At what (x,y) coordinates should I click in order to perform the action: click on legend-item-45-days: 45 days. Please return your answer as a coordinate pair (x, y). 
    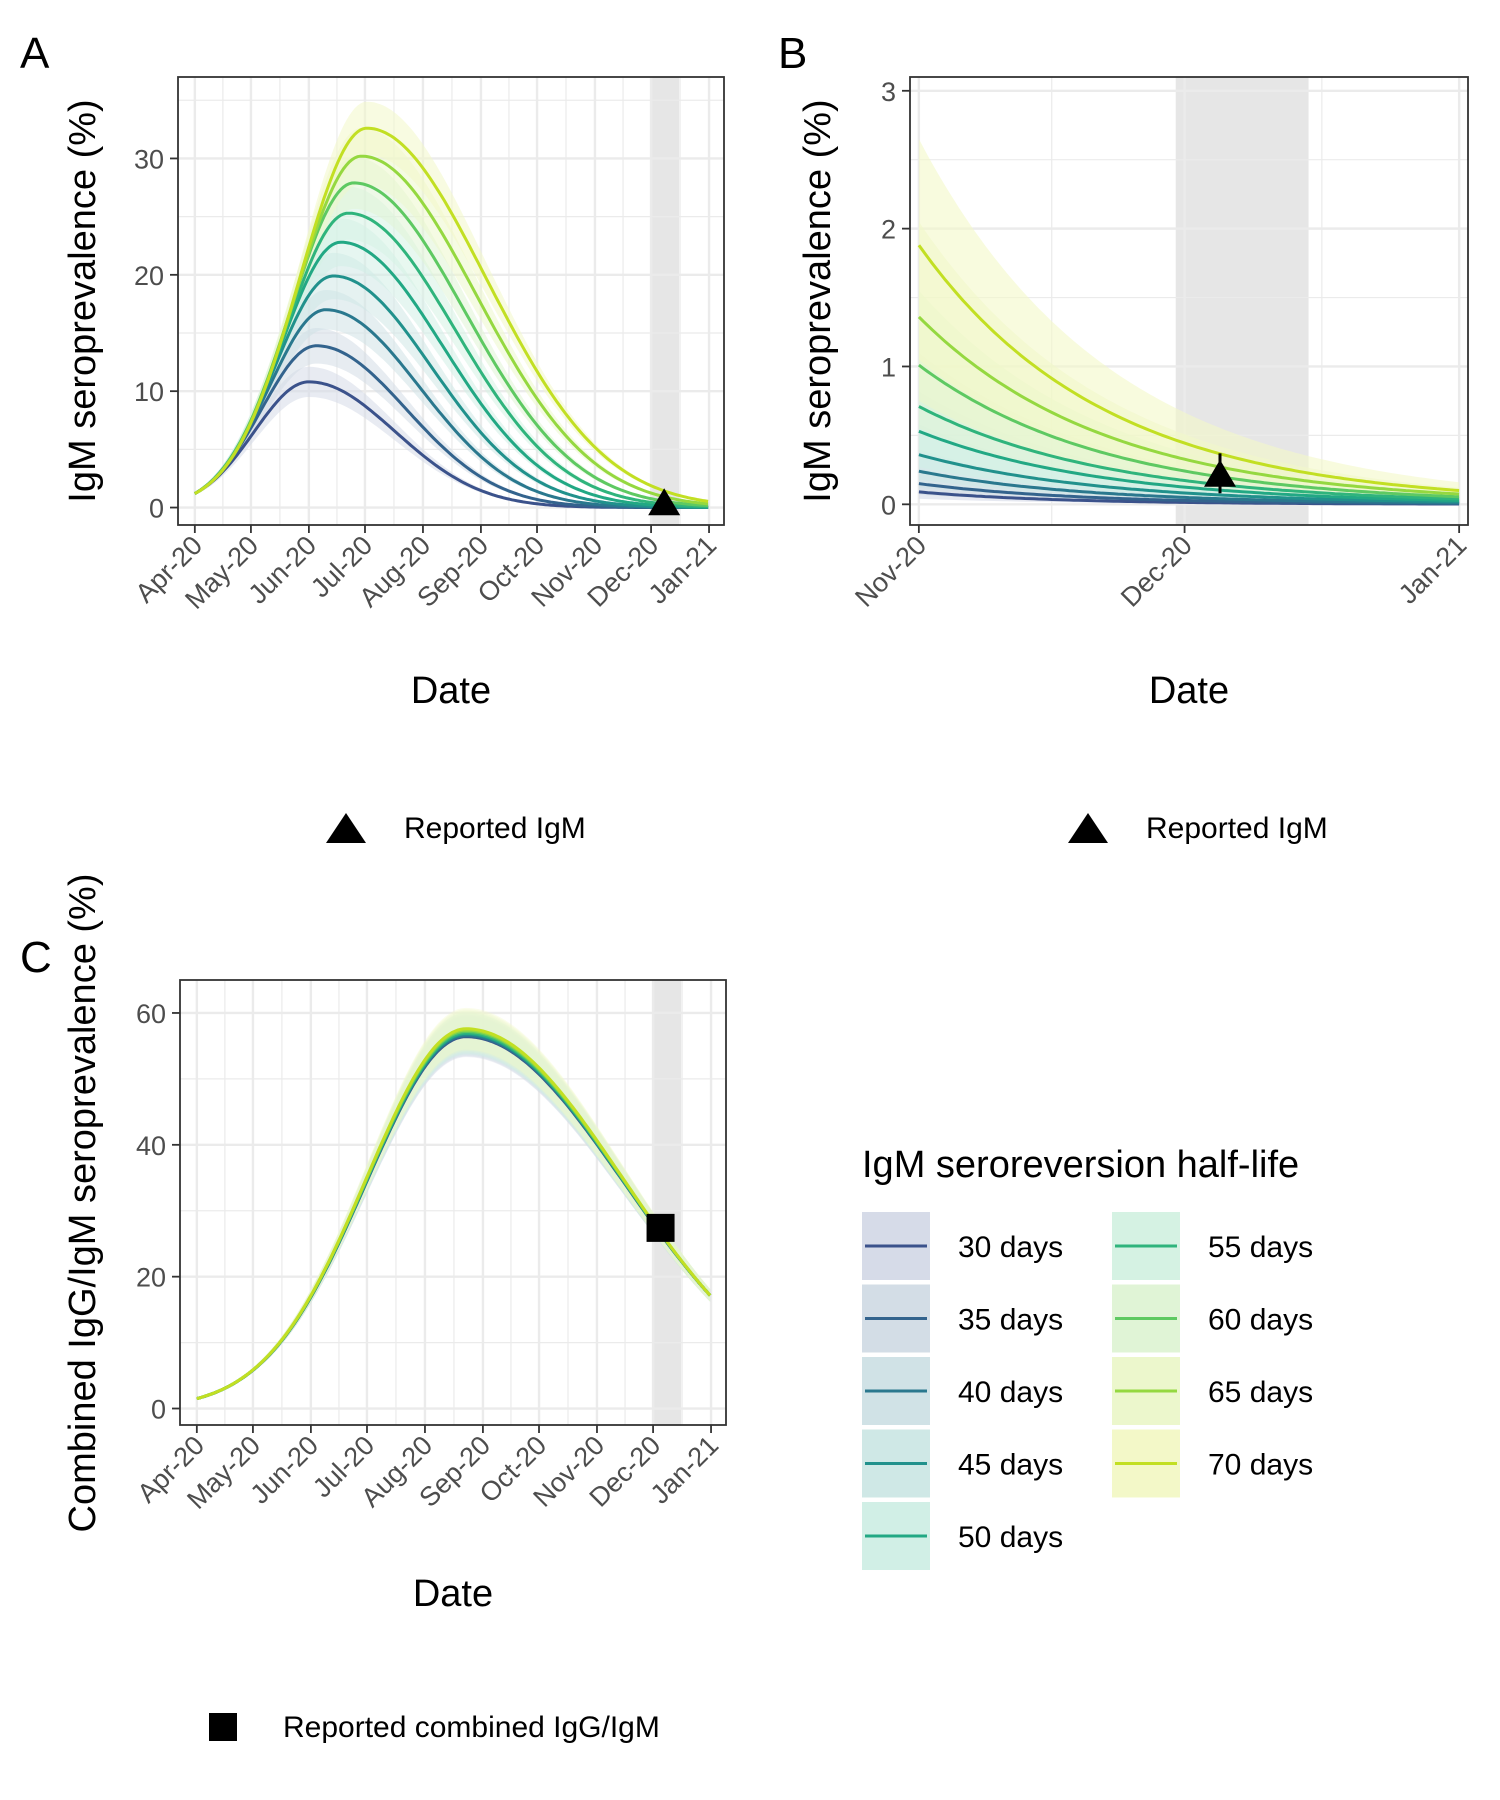
    Looking at the image, I should click on (962, 1463).